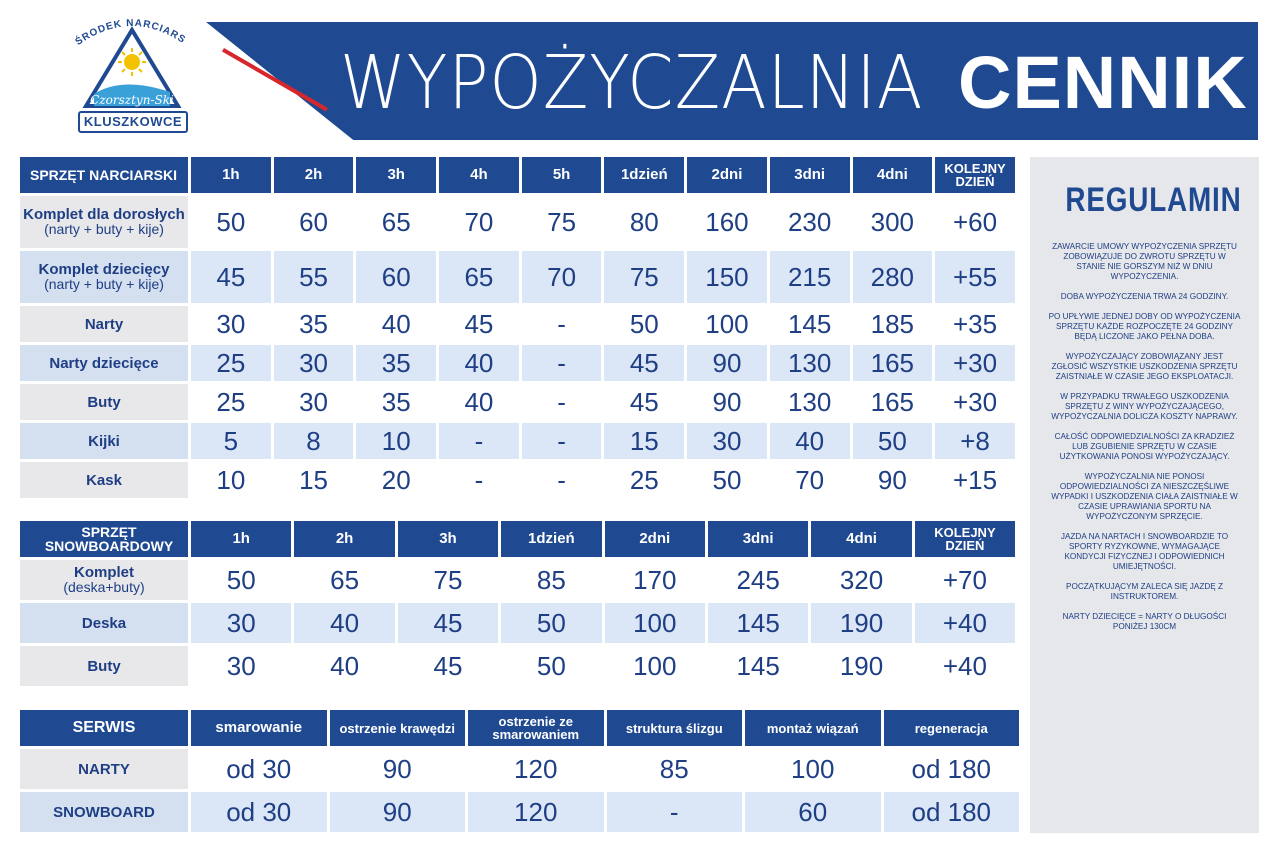 The width and height of the screenshot is (1280, 853). What do you see at coordinates (892, 323) in the screenshot?
I see `ski-price-cell: 185` at bounding box center [892, 323].